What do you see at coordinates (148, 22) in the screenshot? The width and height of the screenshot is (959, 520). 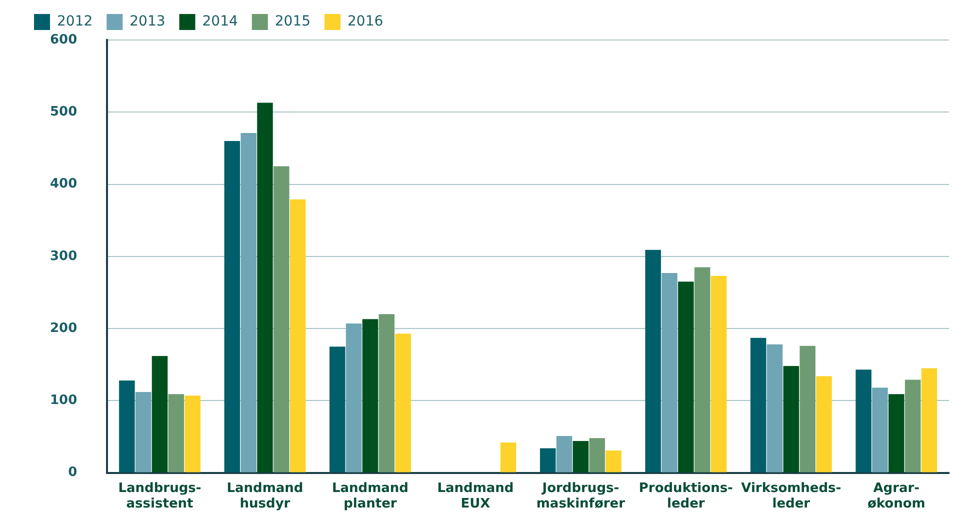 I see `legend-label: 2013` at bounding box center [148, 22].